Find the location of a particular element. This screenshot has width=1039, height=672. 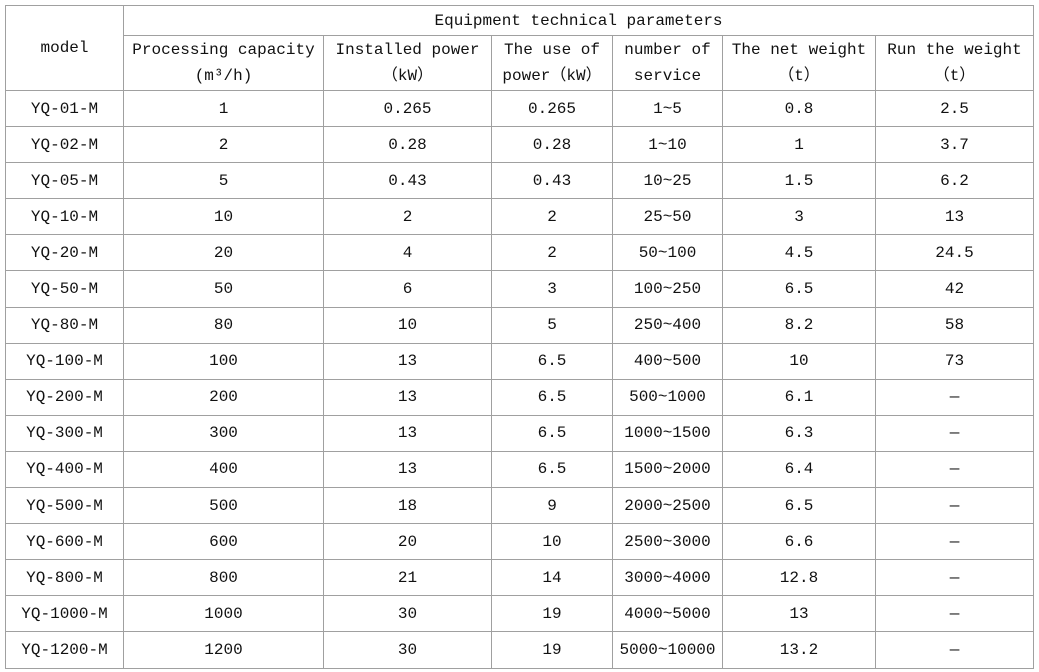

value-cell: 6.1 is located at coordinates (799, 397).